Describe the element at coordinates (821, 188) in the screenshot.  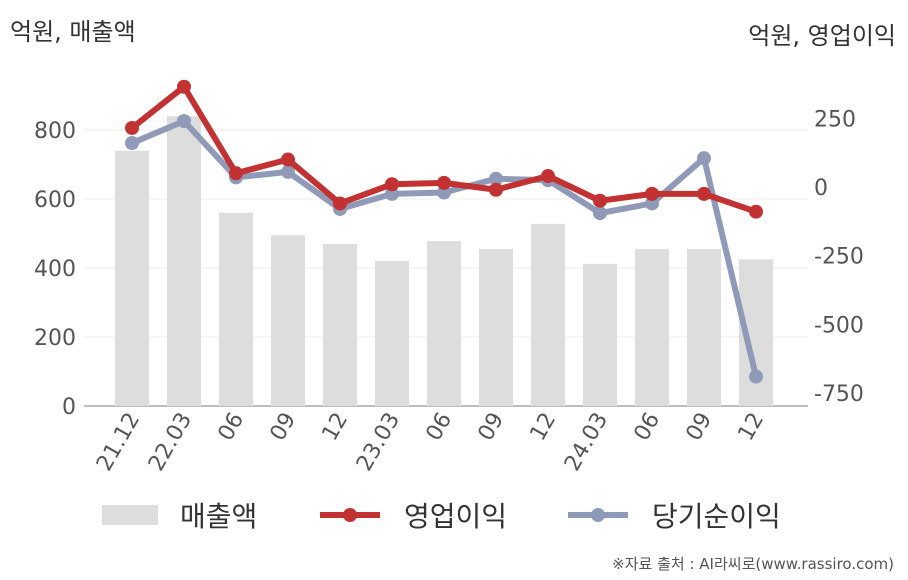
I see `right-tick-label: 0` at that location.